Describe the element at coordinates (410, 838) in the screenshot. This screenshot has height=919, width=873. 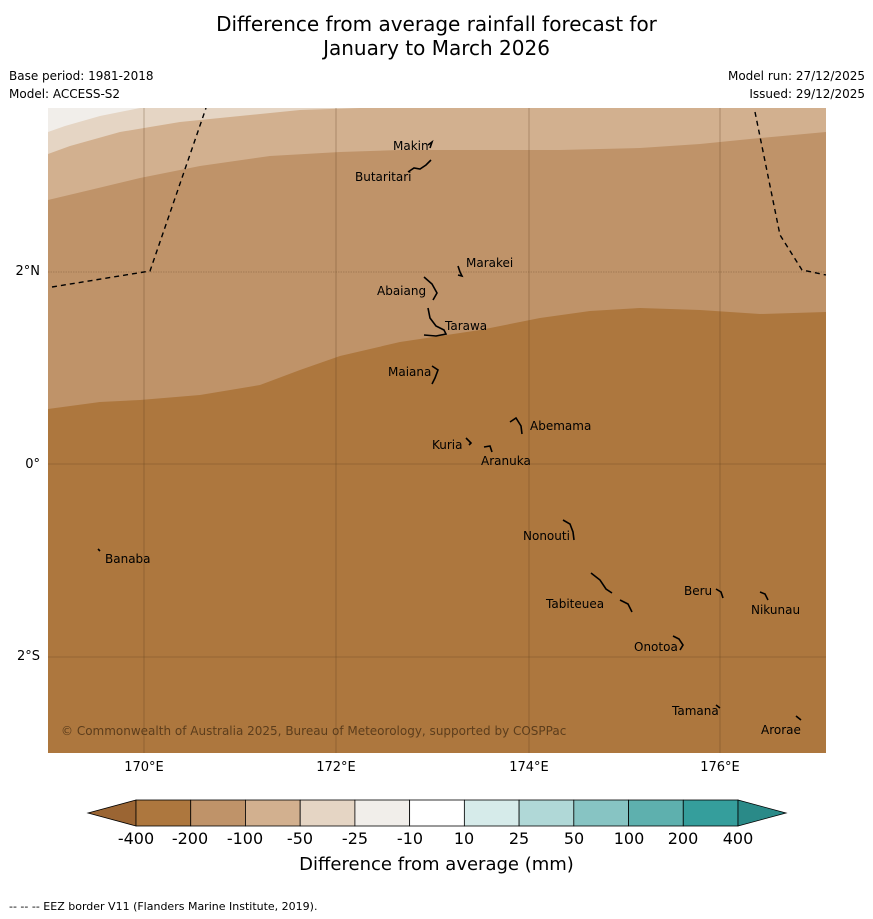
I see `colorbar-tick-label: -10` at that location.